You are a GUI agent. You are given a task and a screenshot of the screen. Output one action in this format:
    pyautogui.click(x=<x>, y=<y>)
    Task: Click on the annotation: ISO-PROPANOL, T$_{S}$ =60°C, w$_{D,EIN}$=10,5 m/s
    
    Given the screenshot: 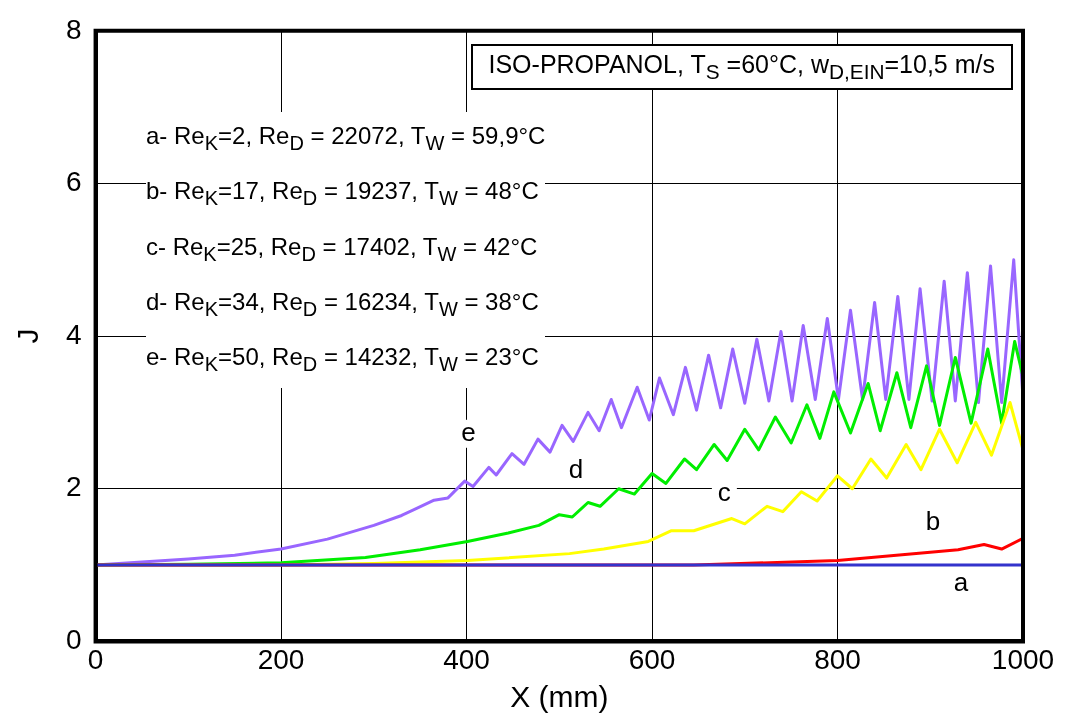 What is the action you would take?
    pyautogui.click(x=741, y=67)
    